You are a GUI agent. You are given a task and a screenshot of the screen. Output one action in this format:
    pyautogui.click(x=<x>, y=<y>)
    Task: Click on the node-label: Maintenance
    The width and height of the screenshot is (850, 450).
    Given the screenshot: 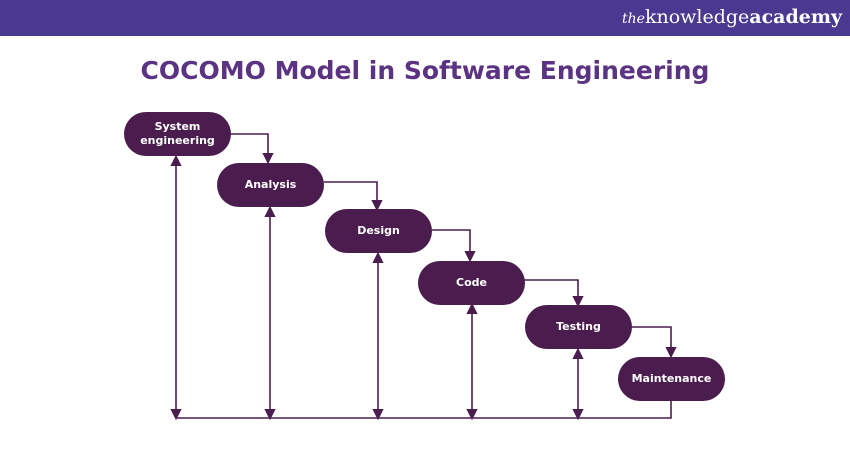 What is the action you would take?
    pyautogui.click(x=671, y=378)
    